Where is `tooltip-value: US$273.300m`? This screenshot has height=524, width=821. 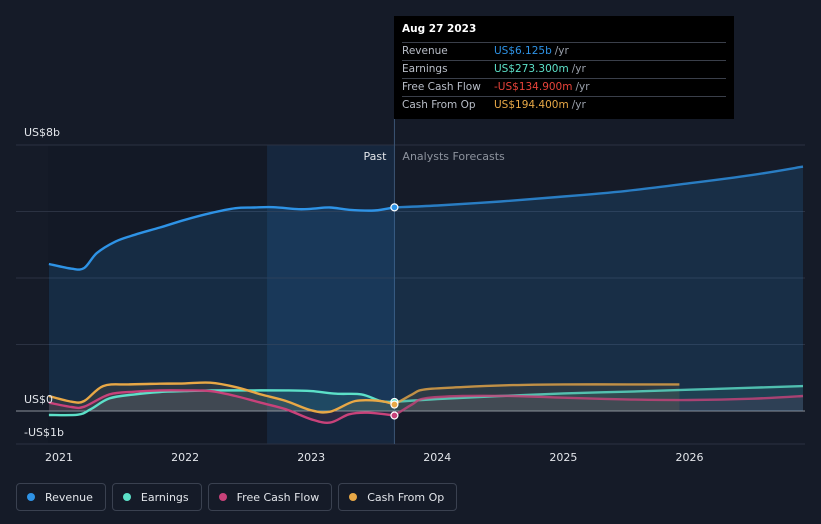 tooltip-value: US$273.300m is located at coordinates (531, 69).